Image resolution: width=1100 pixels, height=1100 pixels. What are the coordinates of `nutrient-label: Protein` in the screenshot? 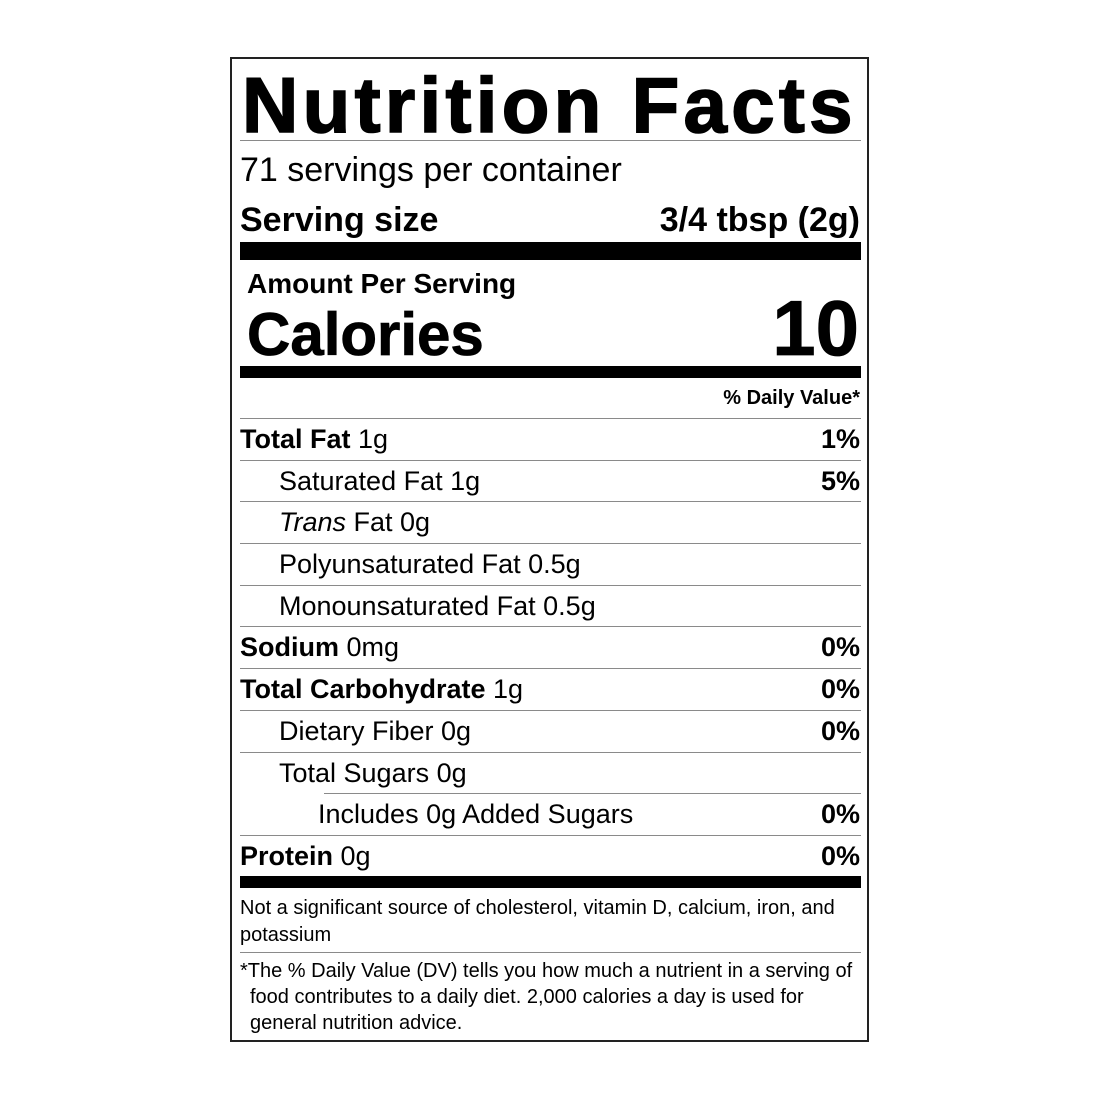 It's located at (287, 855).